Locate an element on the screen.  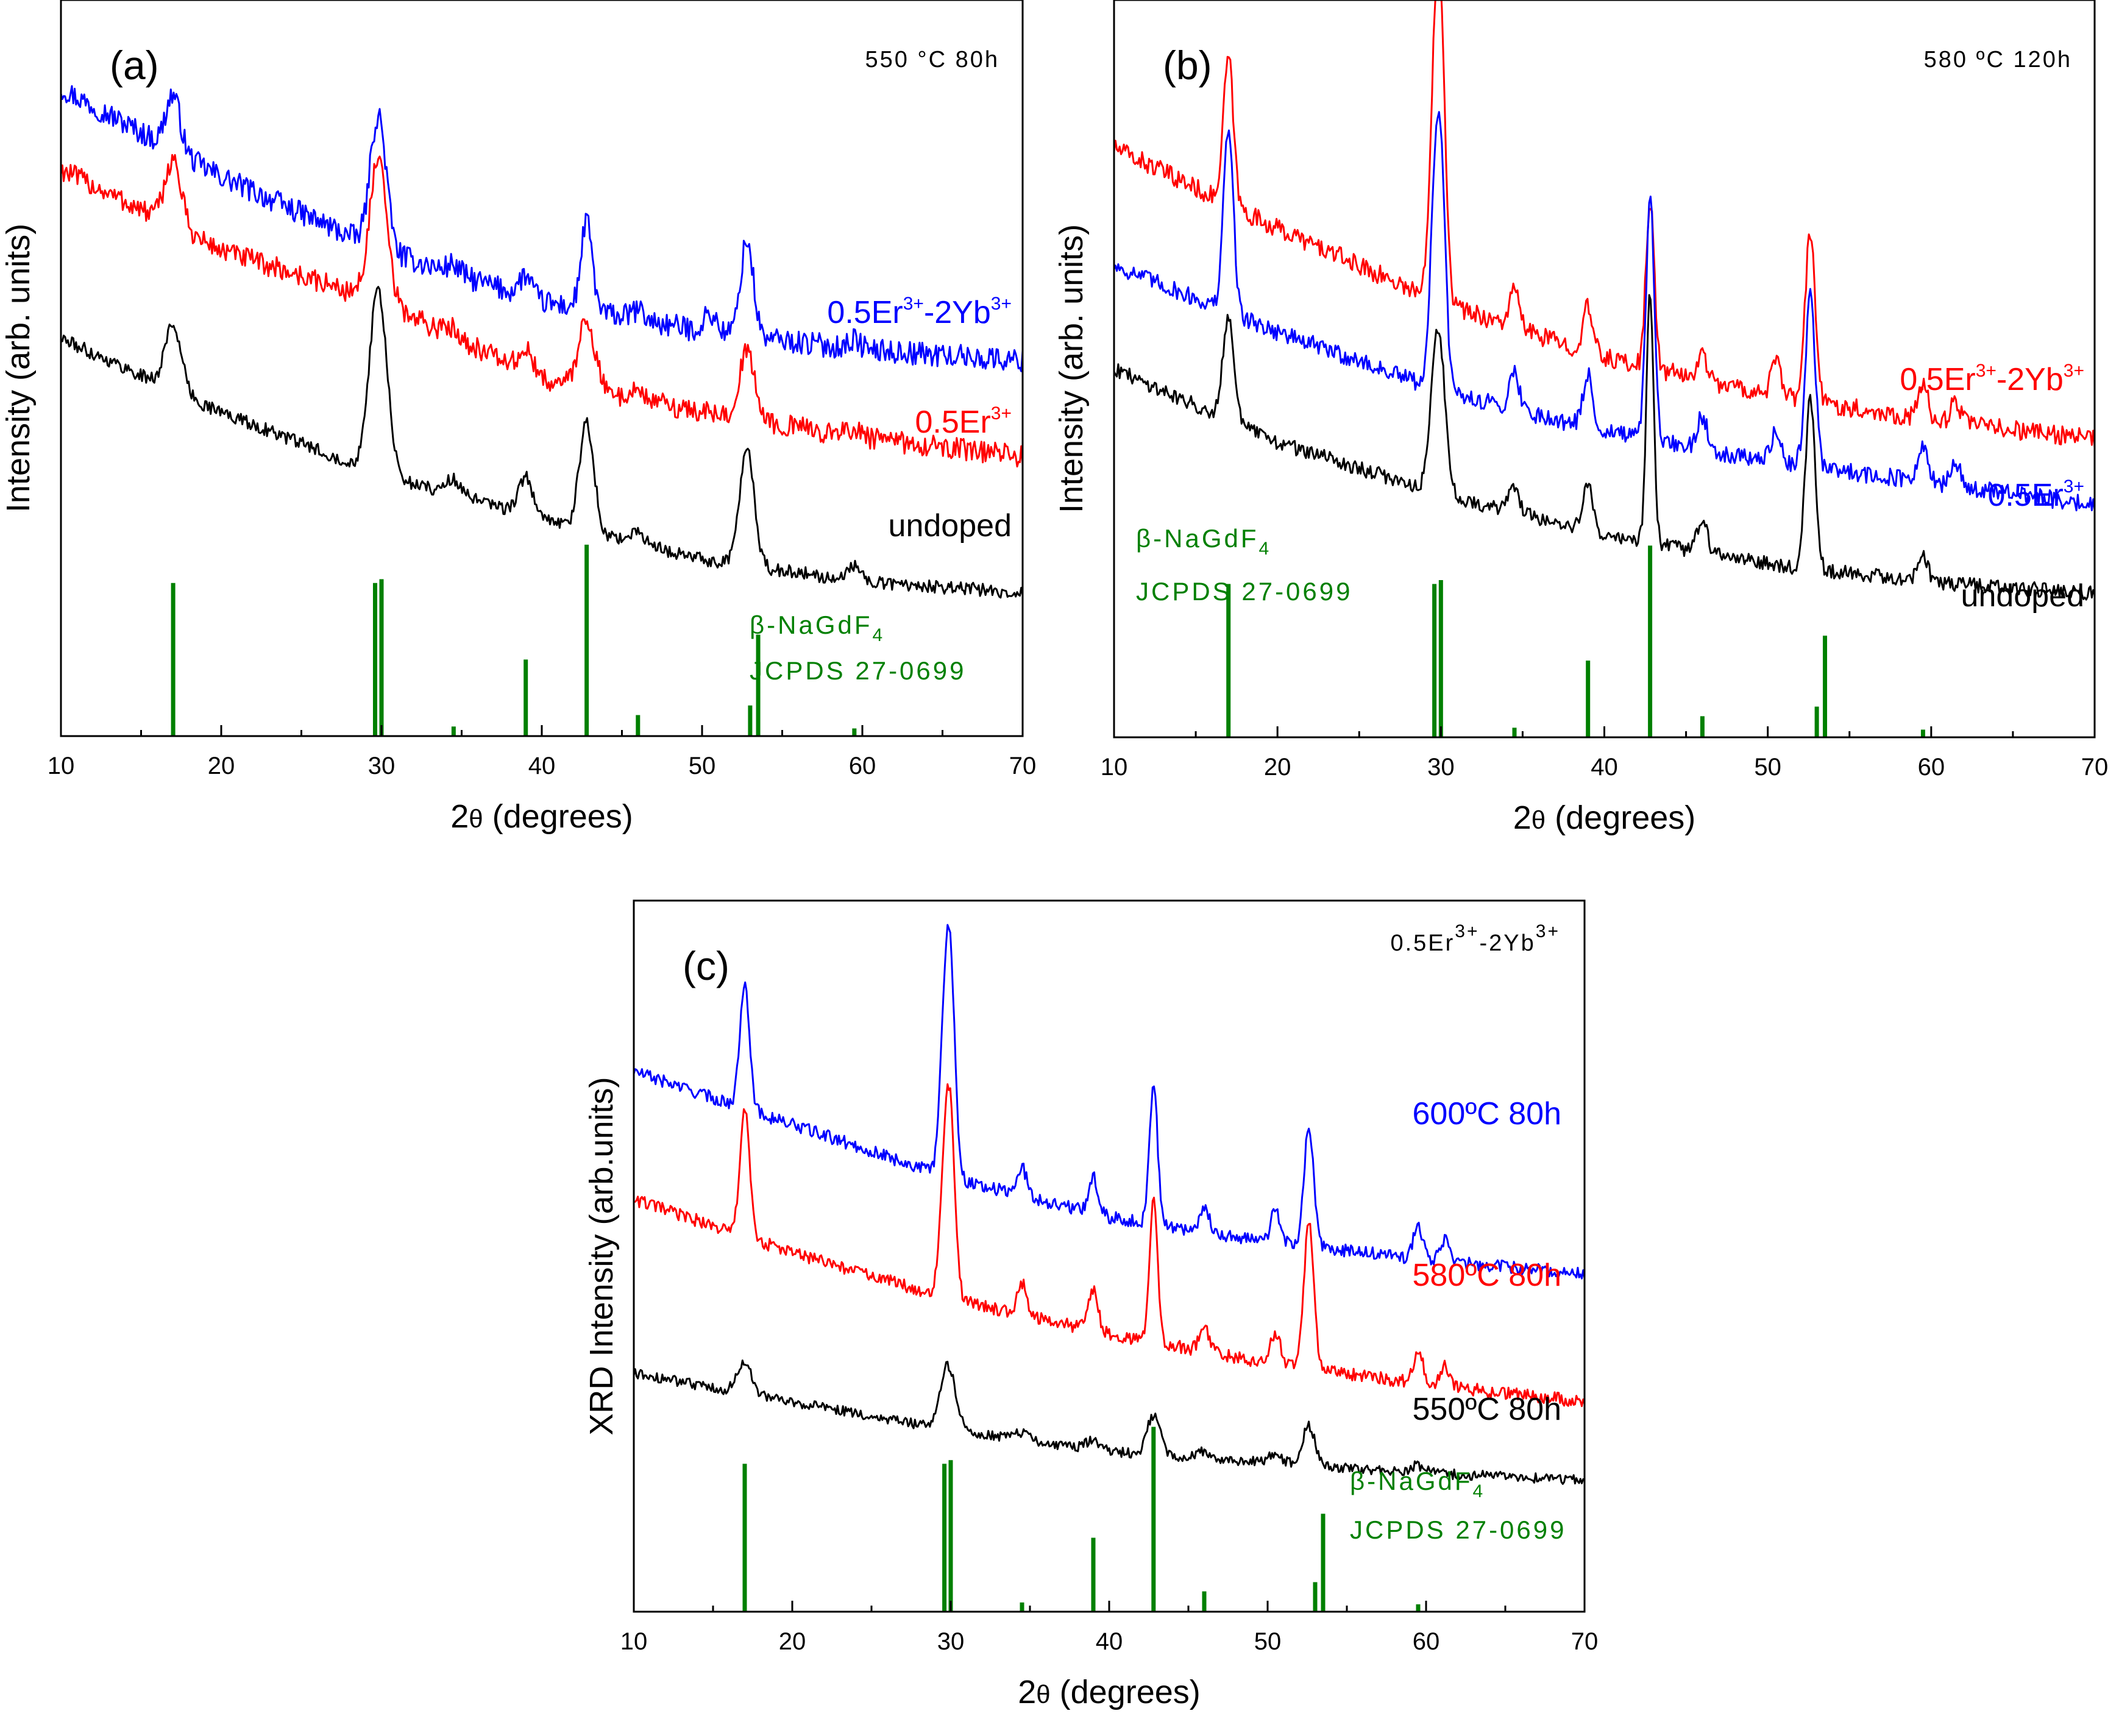
series-label-eryb: 600ºC 80h is located at coordinates (1486, 1114).